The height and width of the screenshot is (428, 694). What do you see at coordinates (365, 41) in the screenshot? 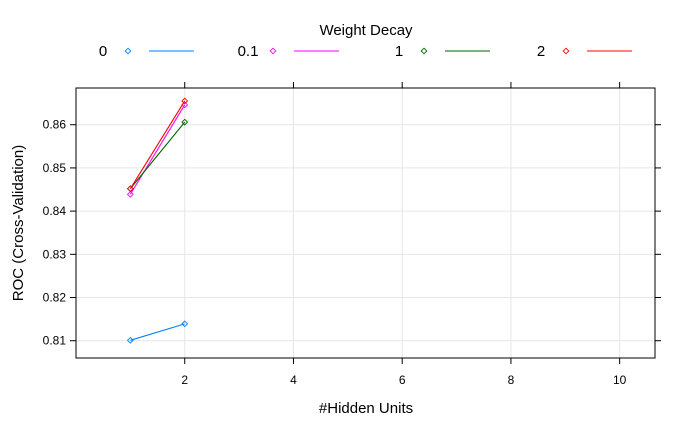
I see `legend: Weight Decay 0 0.1 1 2` at bounding box center [365, 41].